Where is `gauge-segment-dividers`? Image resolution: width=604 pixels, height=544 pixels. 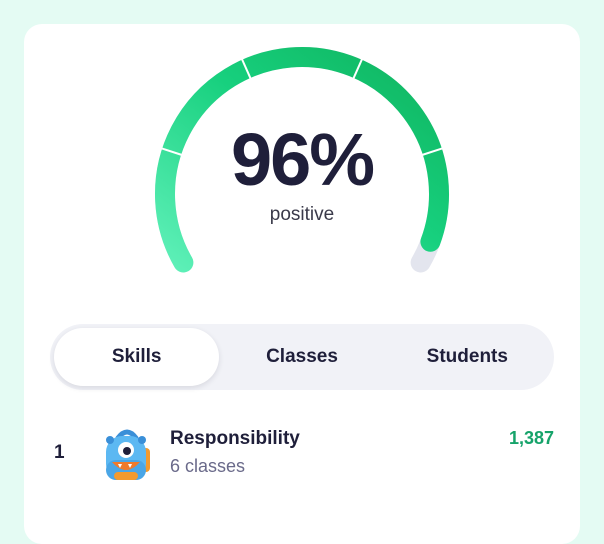 gauge-segment-dividers is located at coordinates (302, 107).